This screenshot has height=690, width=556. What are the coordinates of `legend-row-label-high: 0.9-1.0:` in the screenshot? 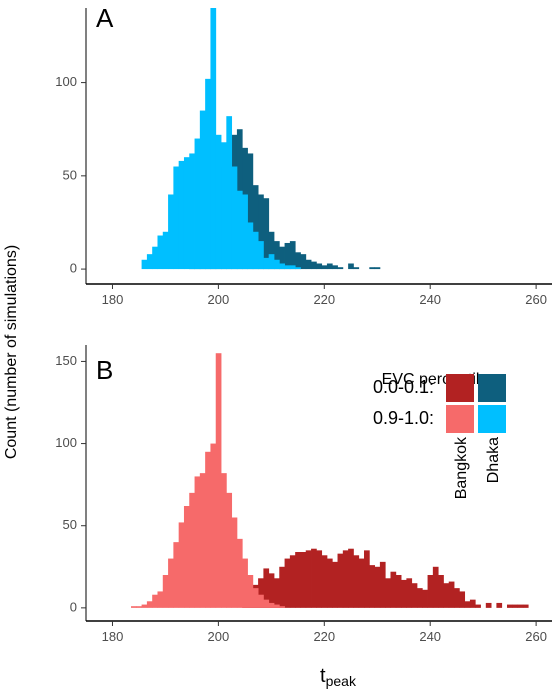 It's located at (403, 418).